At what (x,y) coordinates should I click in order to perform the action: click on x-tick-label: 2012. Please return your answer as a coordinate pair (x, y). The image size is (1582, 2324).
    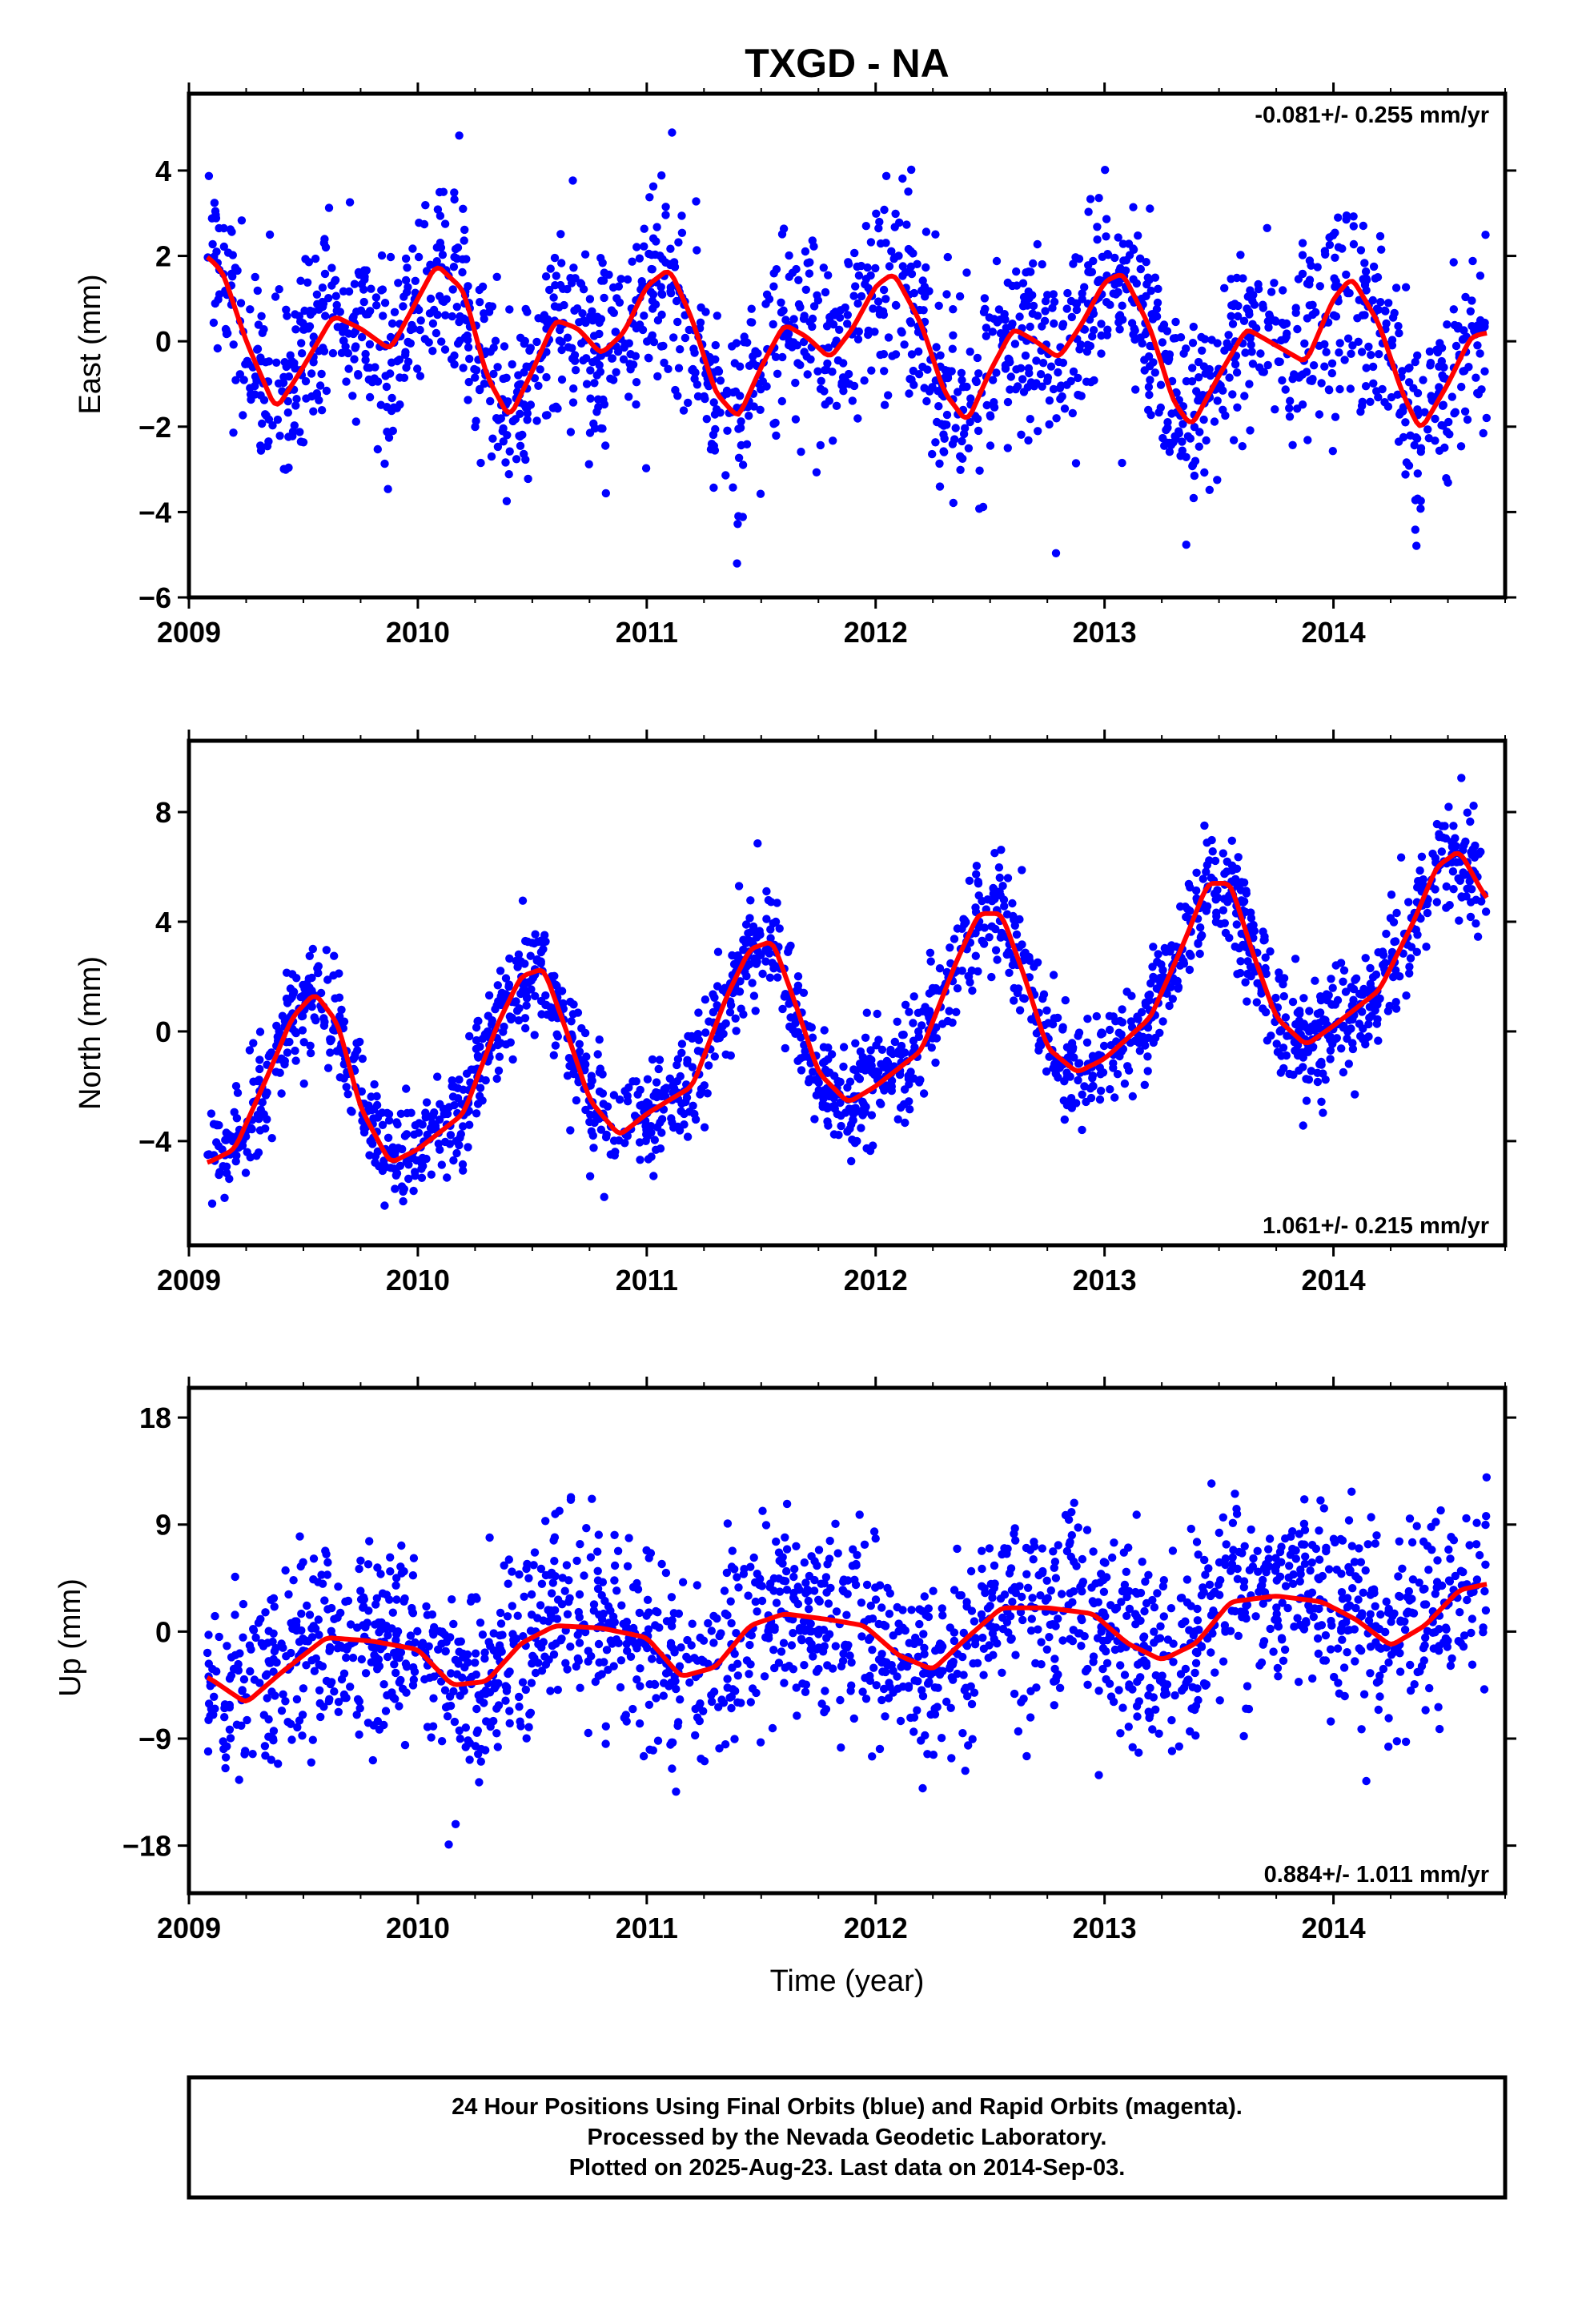
    Looking at the image, I should click on (876, 632).